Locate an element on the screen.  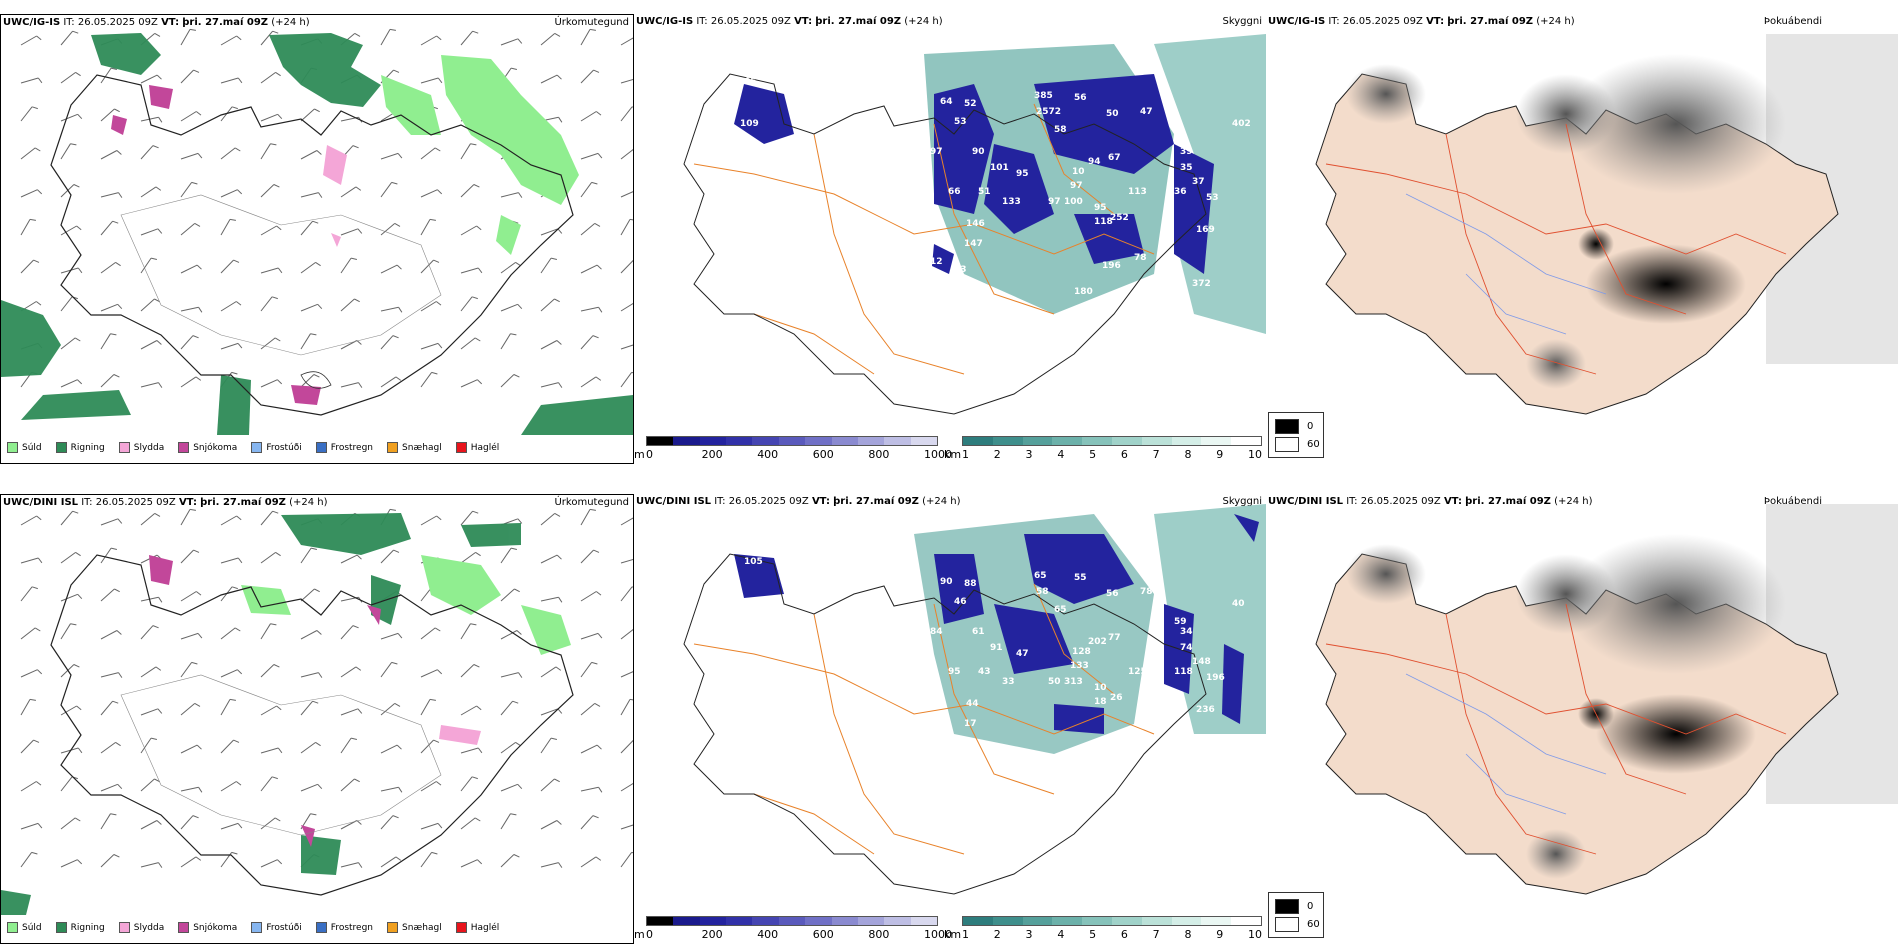
cloudbase-value: 58 is located at coordinates (1042, 592).